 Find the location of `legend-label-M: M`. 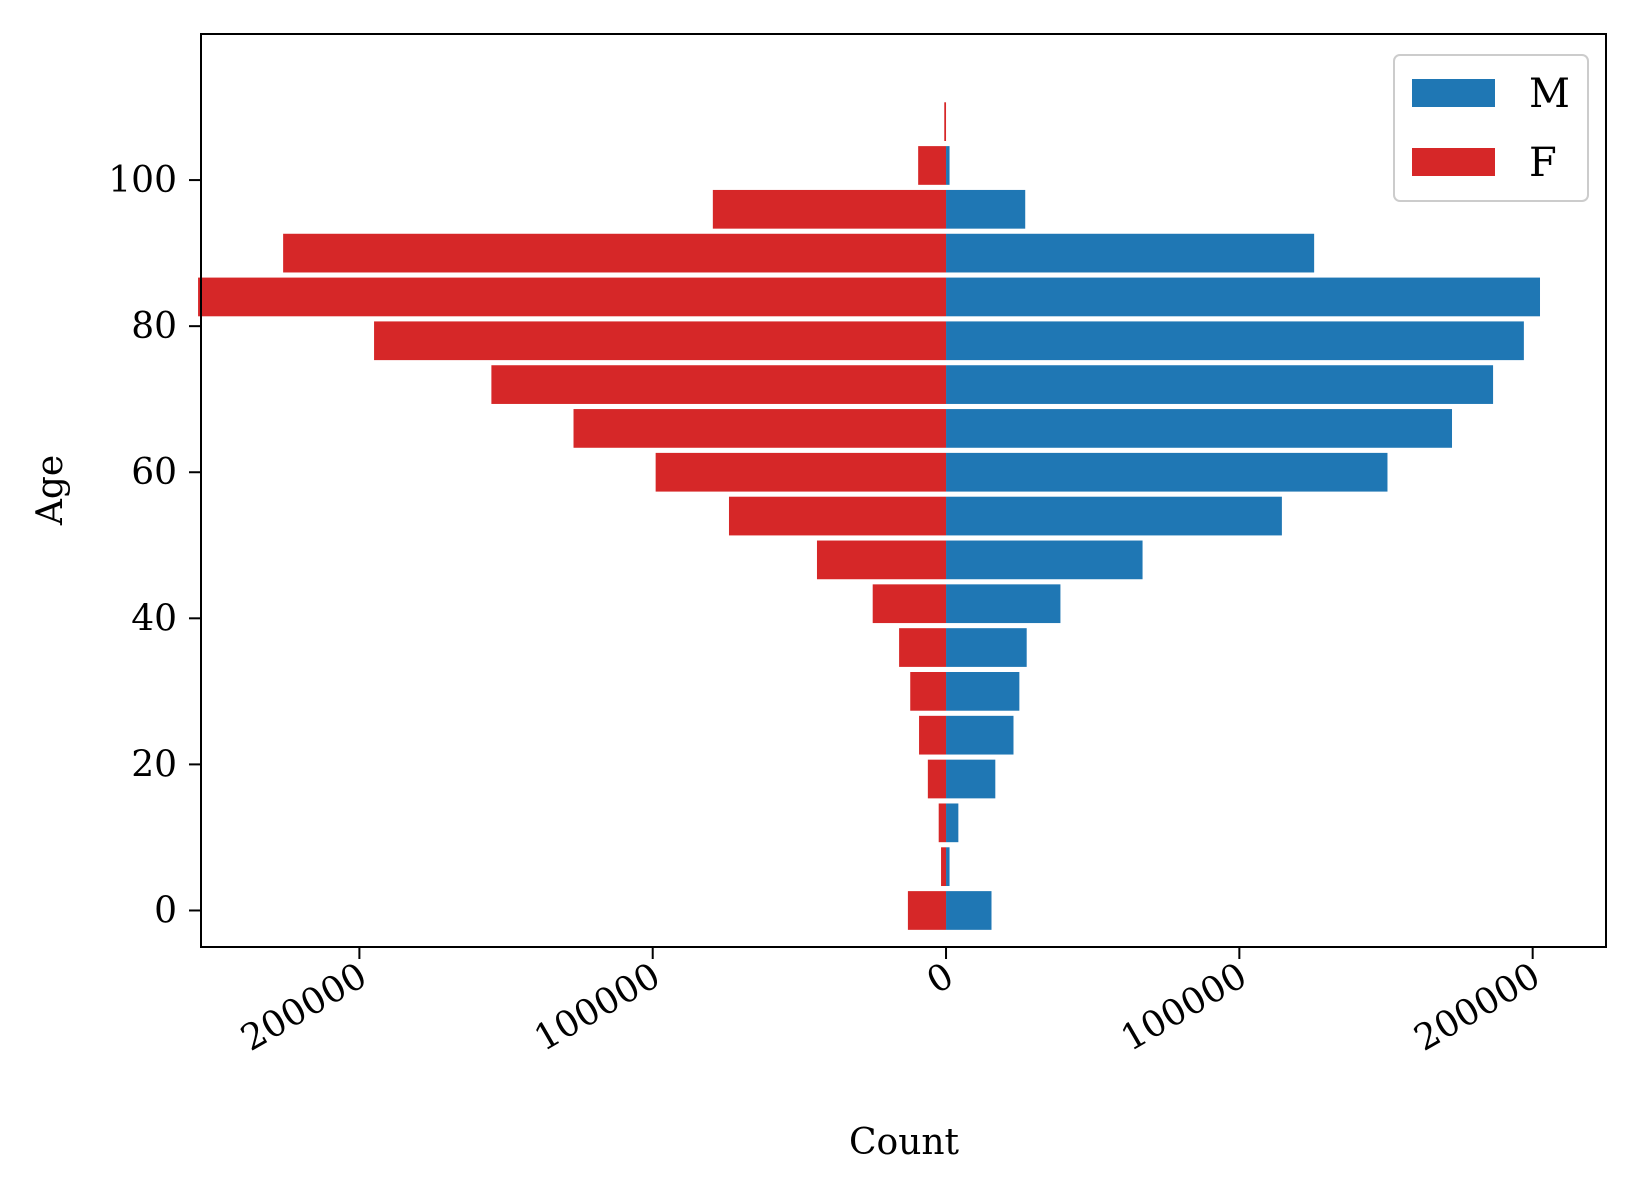

legend-label-M: M is located at coordinates (1549, 94).